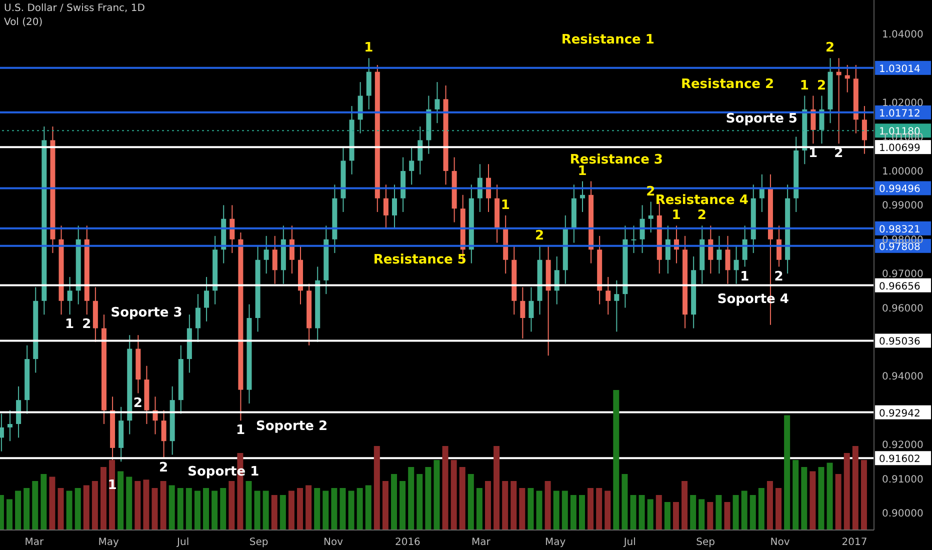 The height and width of the screenshot is (550, 932). What do you see at coordinates (903, 274) in the screenshot?
I see `y-tick-label: 0.97000` at bounding box center [903, 274].